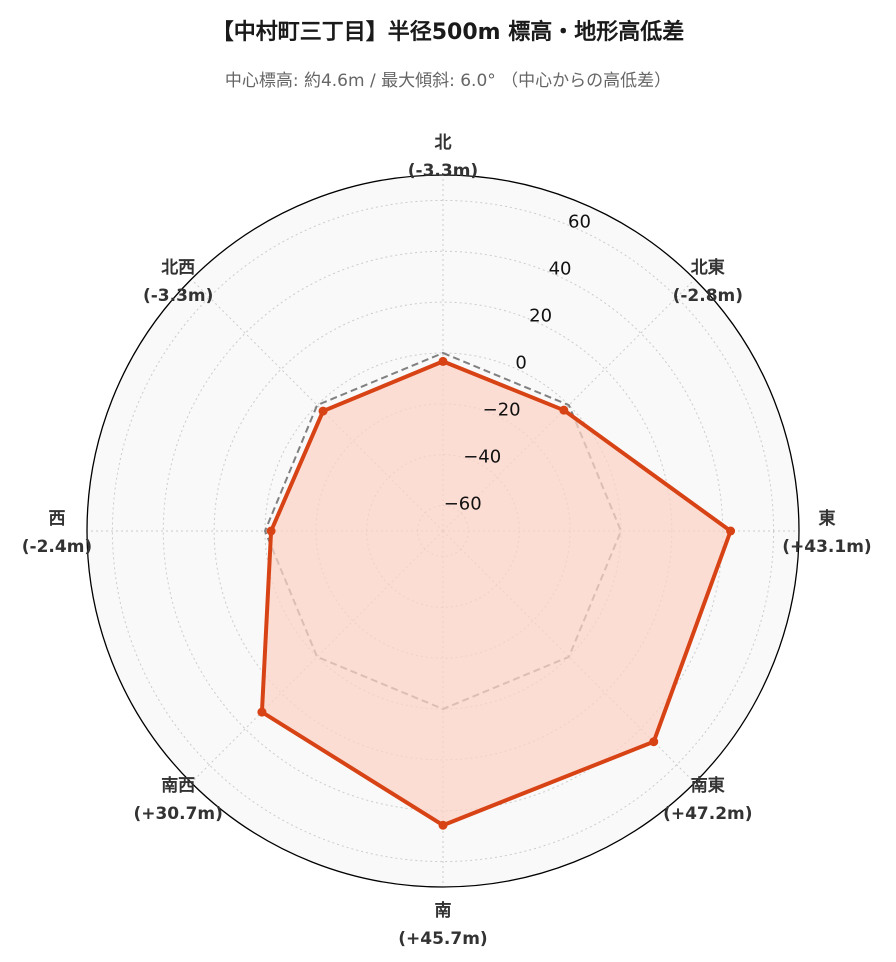 This screenshot has height=962, width=896. What do you see at coordinates (482, 457) in the screenshot?
I see `radial-tick-1: −40` at bounding box center [482, 457].